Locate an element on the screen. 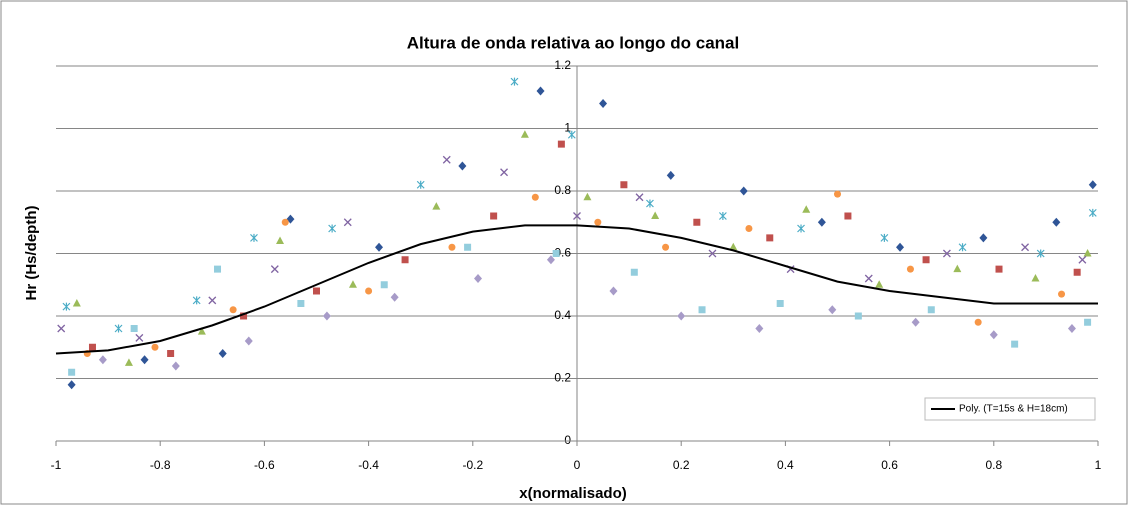 The width and height of the screenshot is (1128, 505). legend-box is located at coordinates (1010, 409).